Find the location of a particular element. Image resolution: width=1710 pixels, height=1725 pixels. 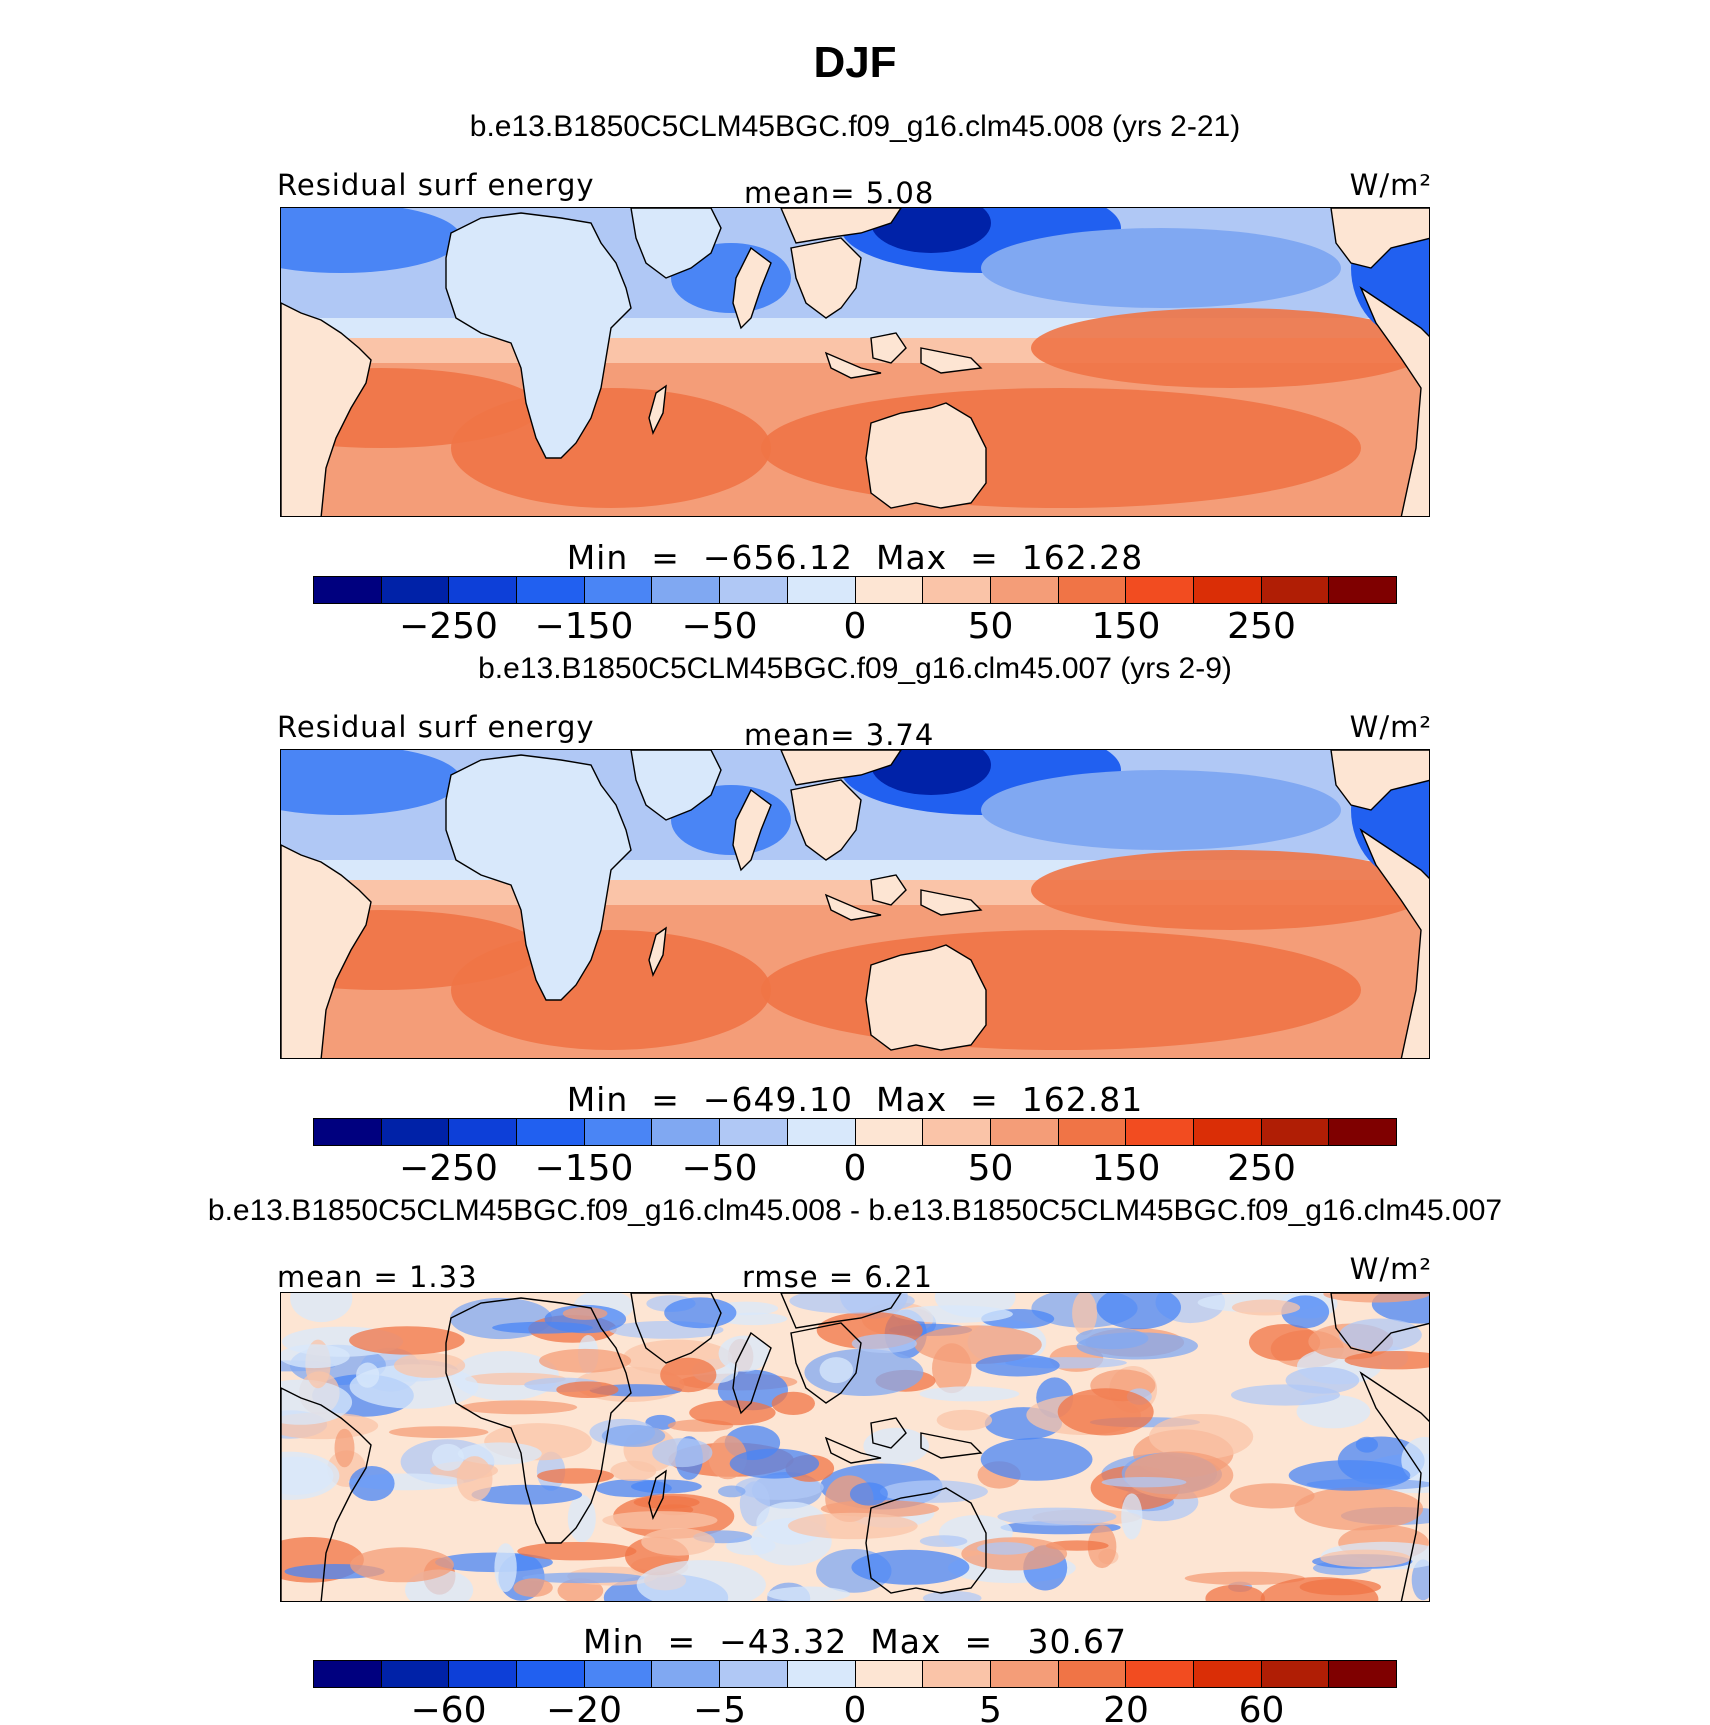

panel-3-colorbar is located at coordinates (855, 1674).